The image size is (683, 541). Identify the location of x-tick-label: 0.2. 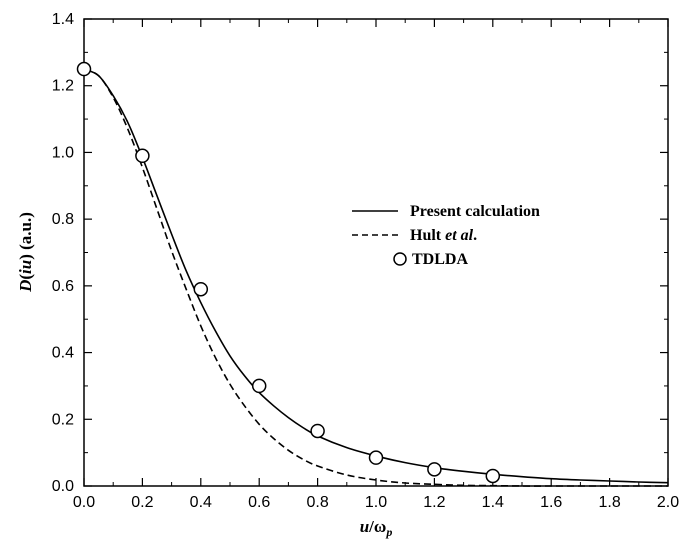
(142, 502).